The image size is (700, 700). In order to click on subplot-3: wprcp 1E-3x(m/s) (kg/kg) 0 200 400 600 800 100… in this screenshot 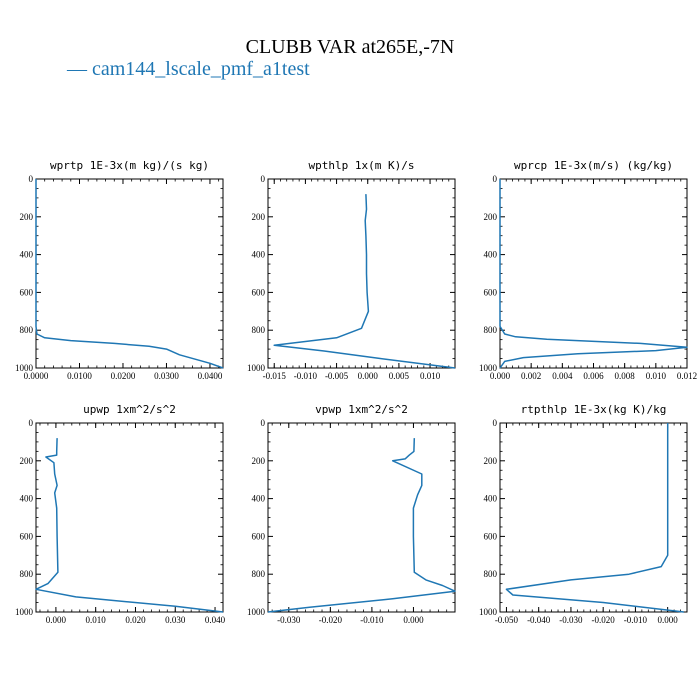, I will do `click(588, 270)`.